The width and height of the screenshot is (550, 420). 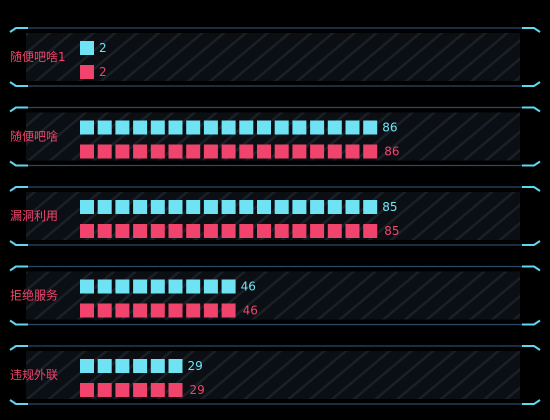 I want to click on category-label: 随便吧啥, so click(x=34, y=136).